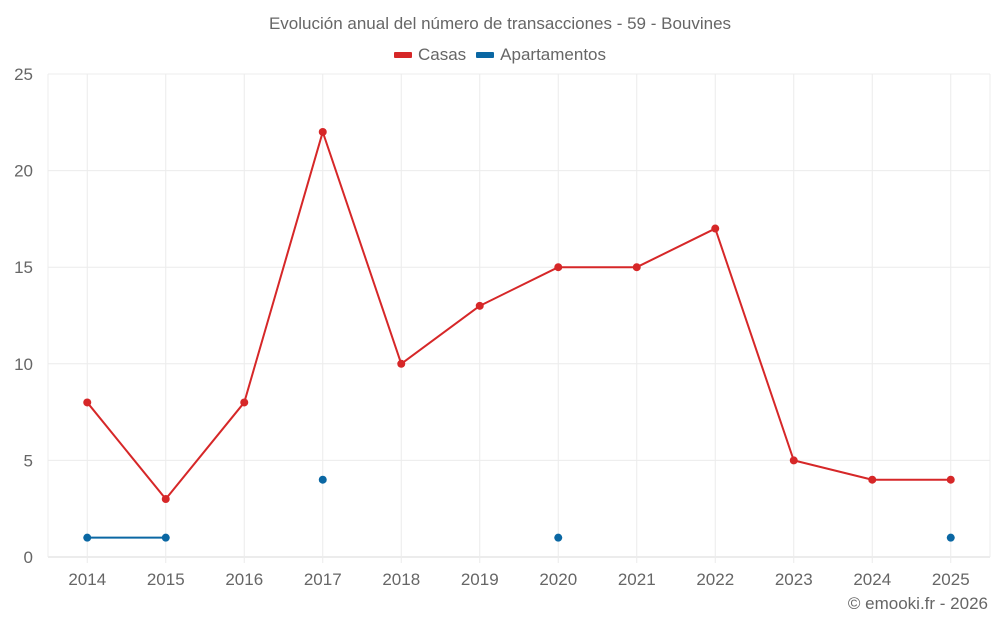 This screenshot has height=625, width=1000. Describe the element at coordinates (323, 579) in the screenshot. I see `x-tick-label: 2017` at that location.